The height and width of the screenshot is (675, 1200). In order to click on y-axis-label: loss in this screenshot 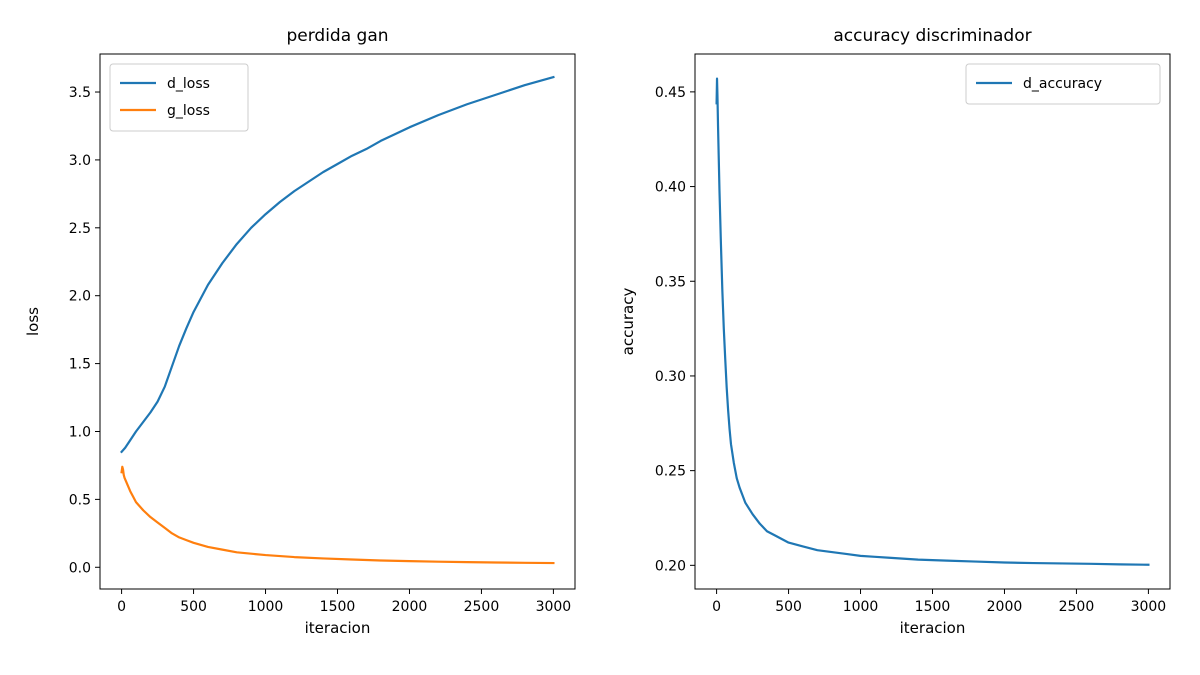, I will do `click(33, 321)`.